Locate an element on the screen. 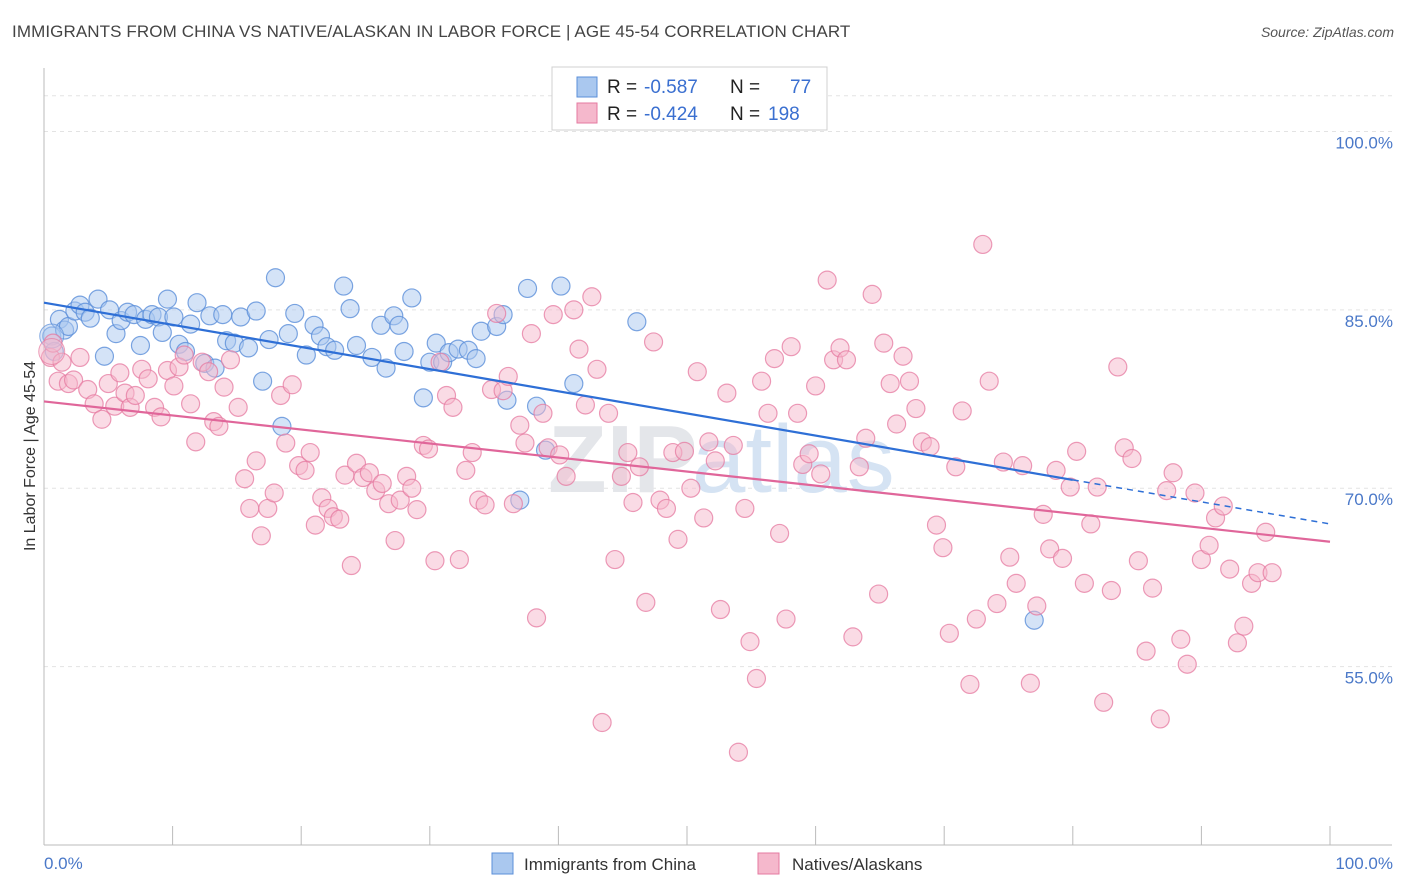 The image size is (1406, 892). legend-r-label-2: R = is located at coordinates (622, 114).